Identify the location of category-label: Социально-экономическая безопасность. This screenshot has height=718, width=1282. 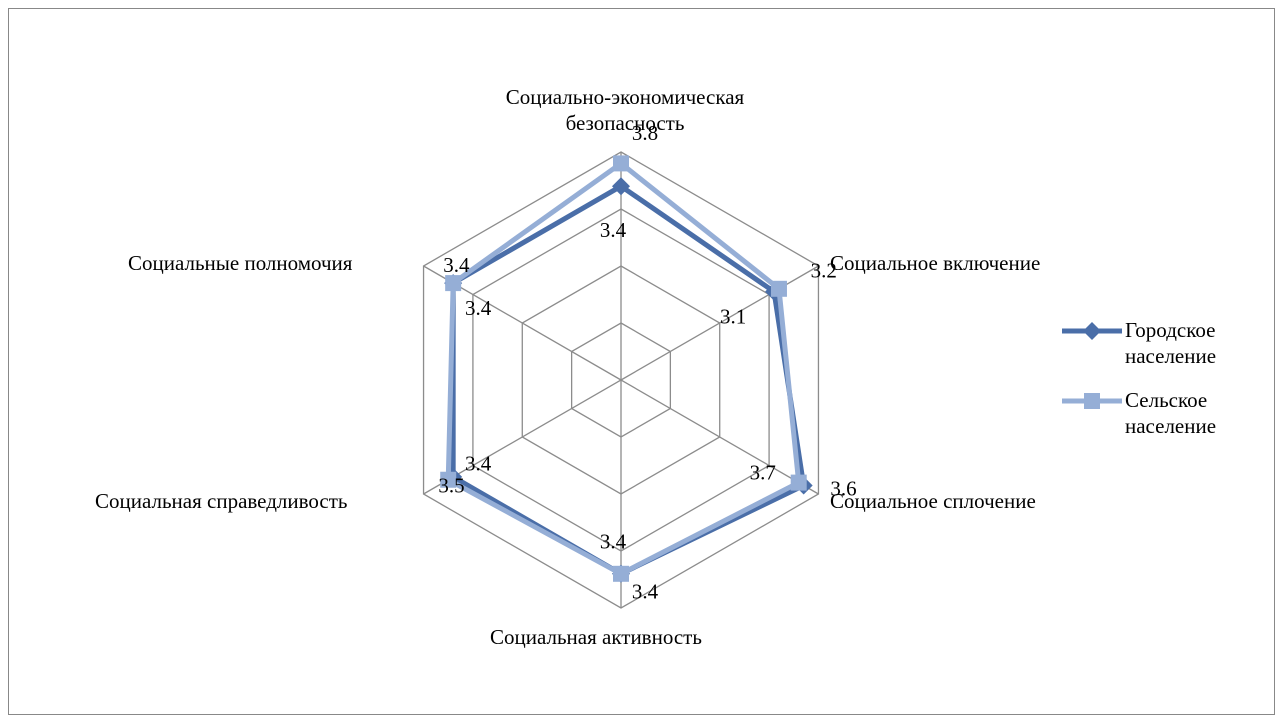
(625, 110).